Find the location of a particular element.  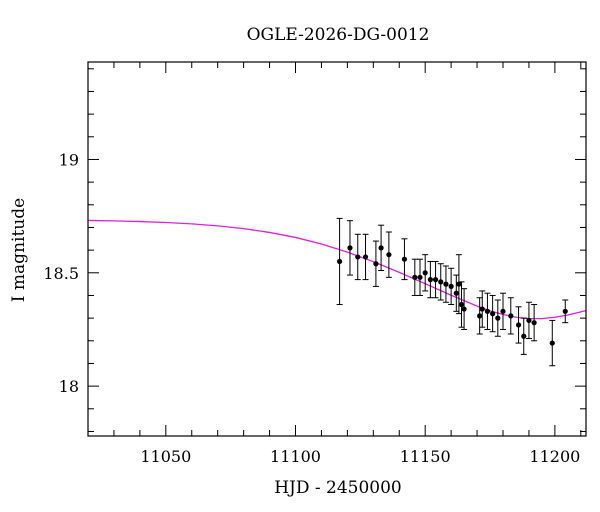

x-tick-label: 11100 is located at coordinates (295, 456).